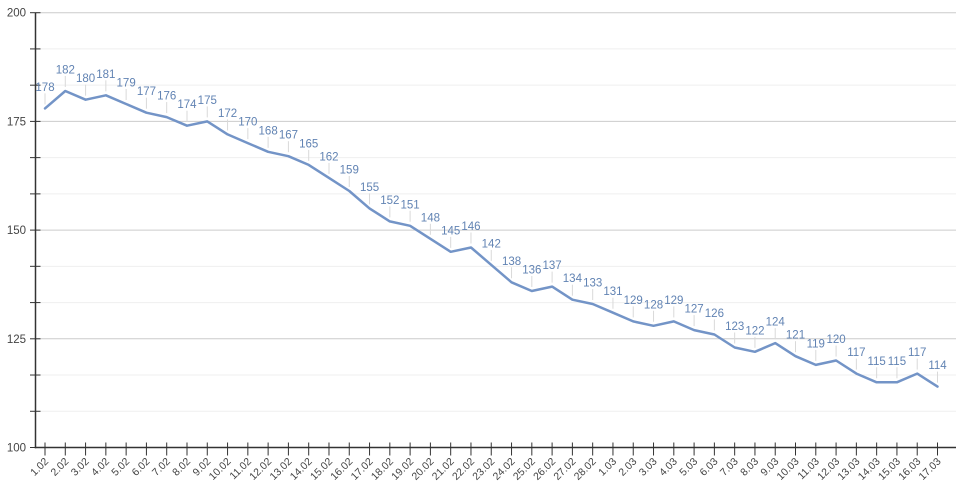  Describe the element at coordinates (16, 14) in the screenshot. I see `y-axis-label: 200` at that location.